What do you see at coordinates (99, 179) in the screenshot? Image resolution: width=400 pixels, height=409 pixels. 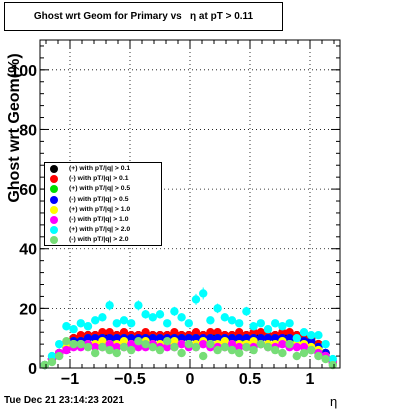 I see `legend-label: (-) with pT/|q| > 0.1` at bounding box center [99, 179].